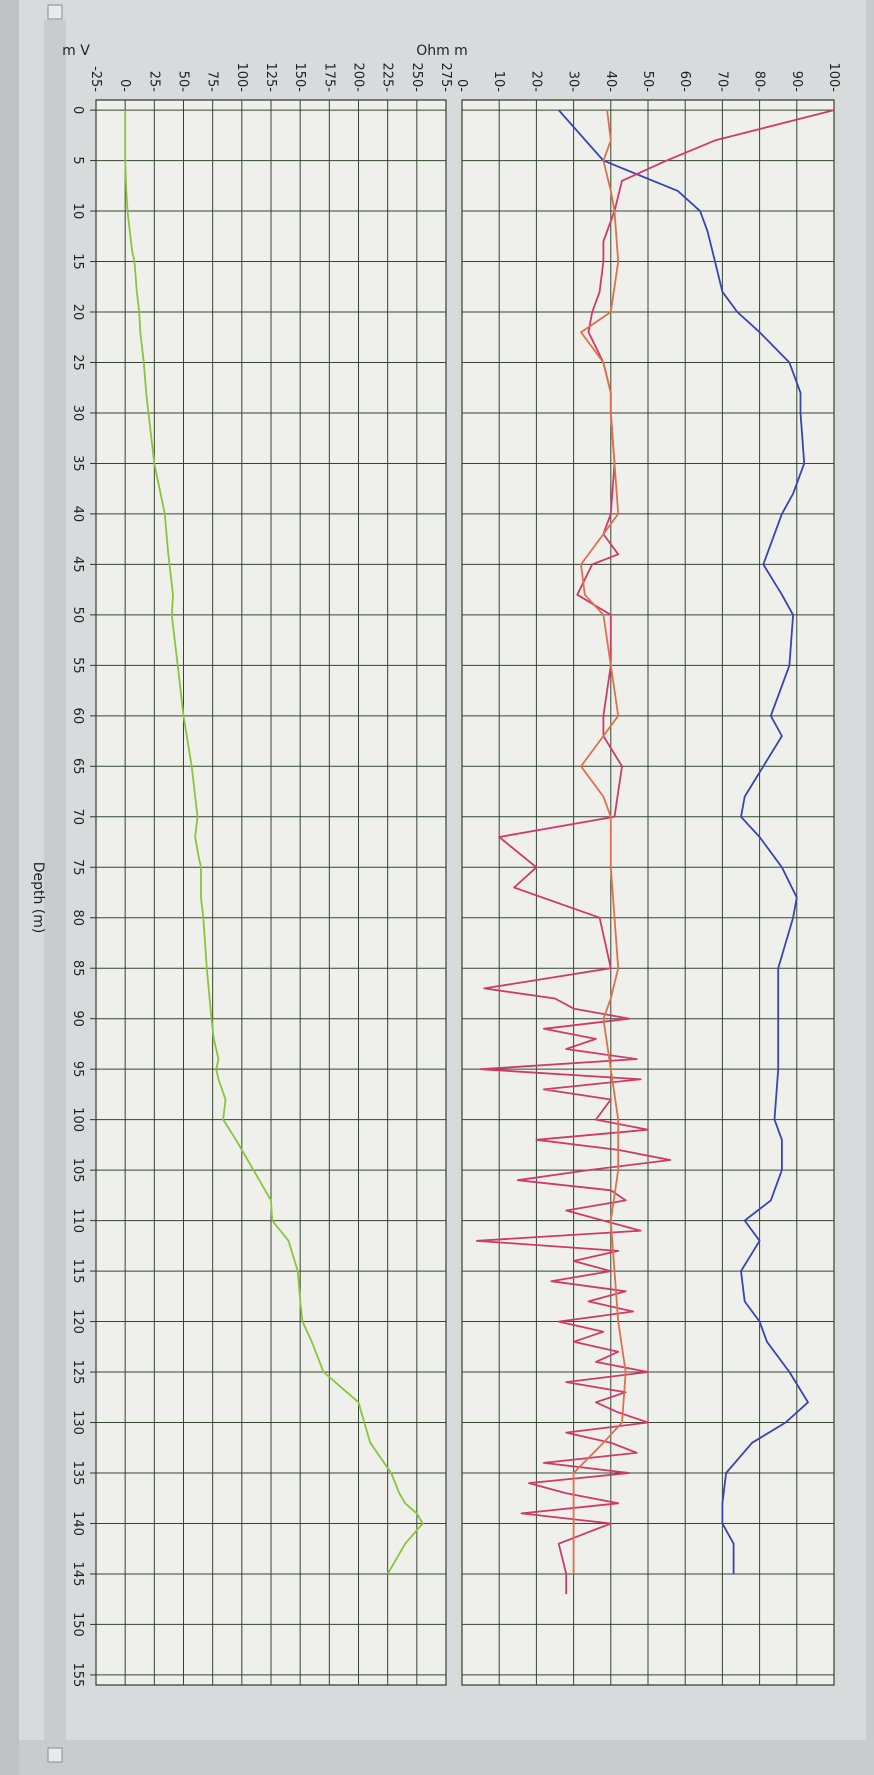 Image resolution: width=874 pixels, height=1775 pixels. What do you see at coordinates (124, 85) in the screenshot?
I see `sp-y-tick-label: 0-` at bounding box center [124, 85].